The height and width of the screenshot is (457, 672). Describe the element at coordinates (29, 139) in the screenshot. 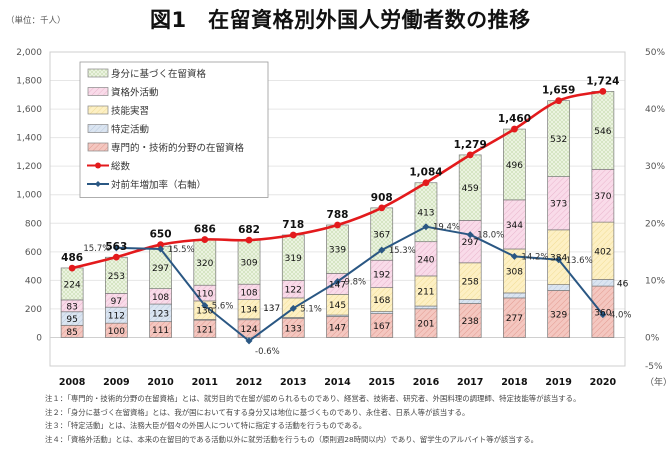

I see `y-tick-label: 1,400` at that location.